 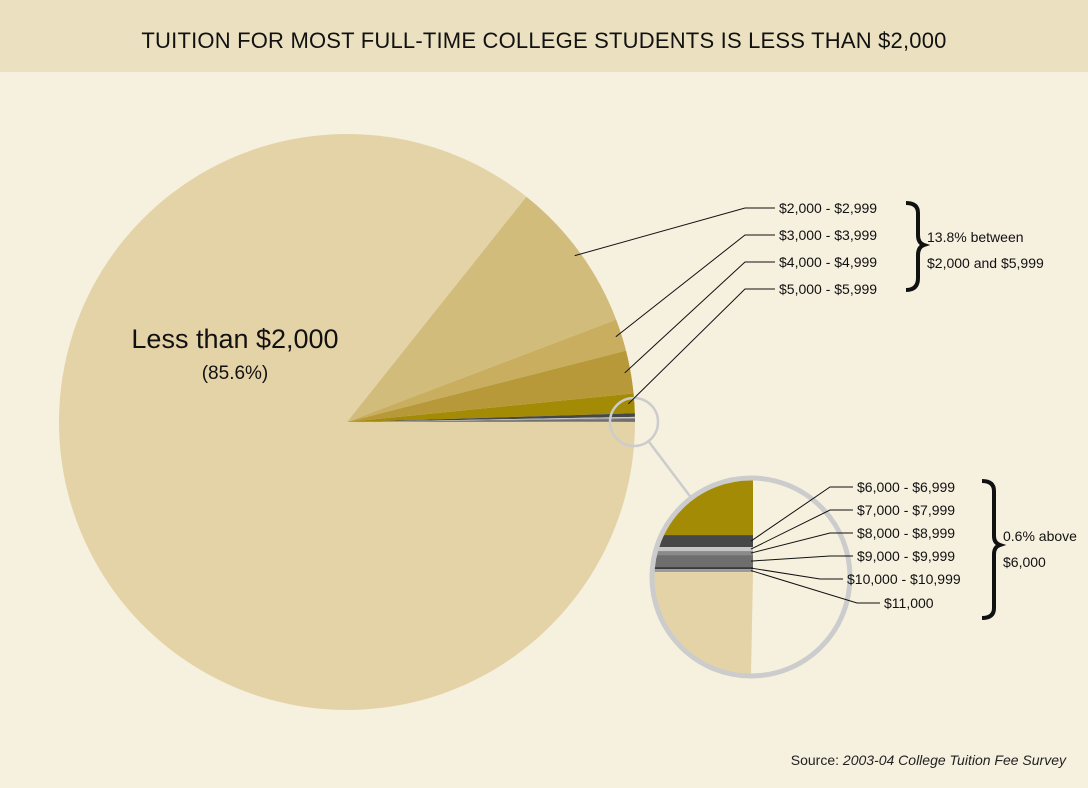 What do you see at coordinates (828, 262) in the screenshot?
I see `slice-label-4-000-4-999: $4,000 - $4,999` at bounding box center [828, 262].